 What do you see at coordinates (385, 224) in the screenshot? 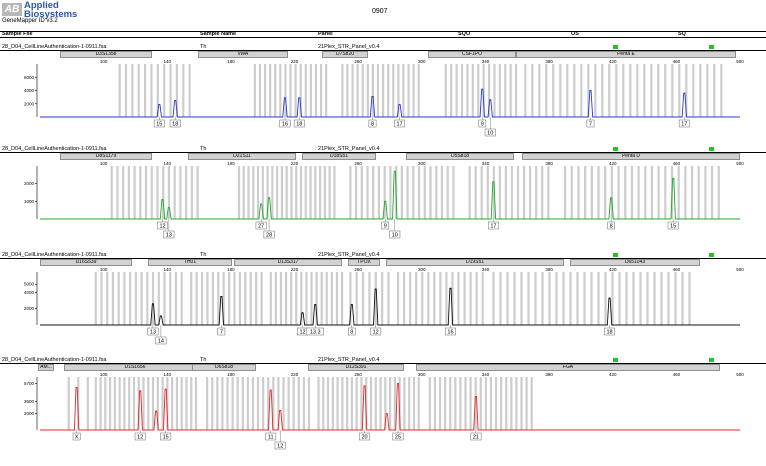
I see `allele-call-label: 9` at bounding box center [385, 224].